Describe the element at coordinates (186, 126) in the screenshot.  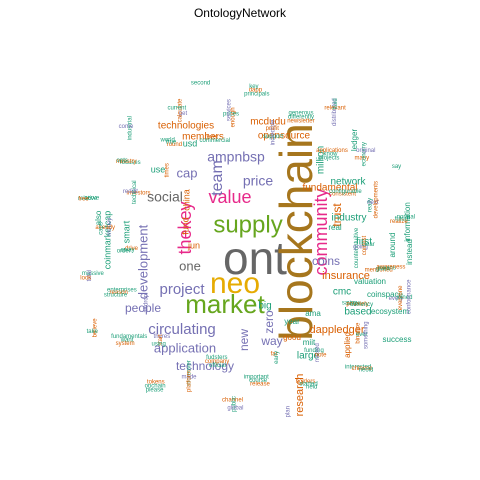
I see `word-technologies: technologies` at that location.